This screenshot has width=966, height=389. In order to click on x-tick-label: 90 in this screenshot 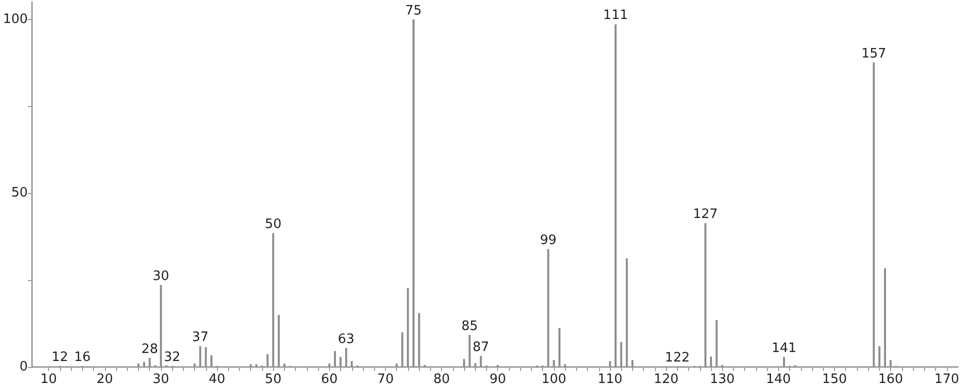, I will do `click(497, 379)`.